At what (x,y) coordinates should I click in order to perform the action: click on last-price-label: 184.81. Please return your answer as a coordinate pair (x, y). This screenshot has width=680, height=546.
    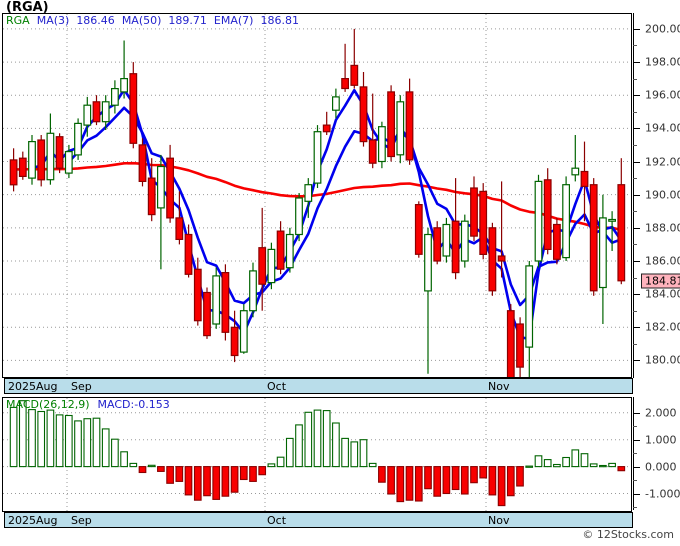
    Looking at the image, I should click on (660, 281).